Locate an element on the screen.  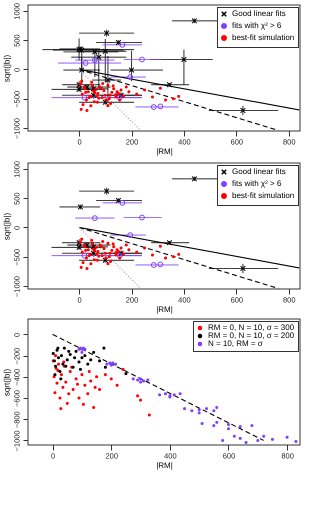
legend-label: N = 10, RM = σ is located at coordinates (235, 343).